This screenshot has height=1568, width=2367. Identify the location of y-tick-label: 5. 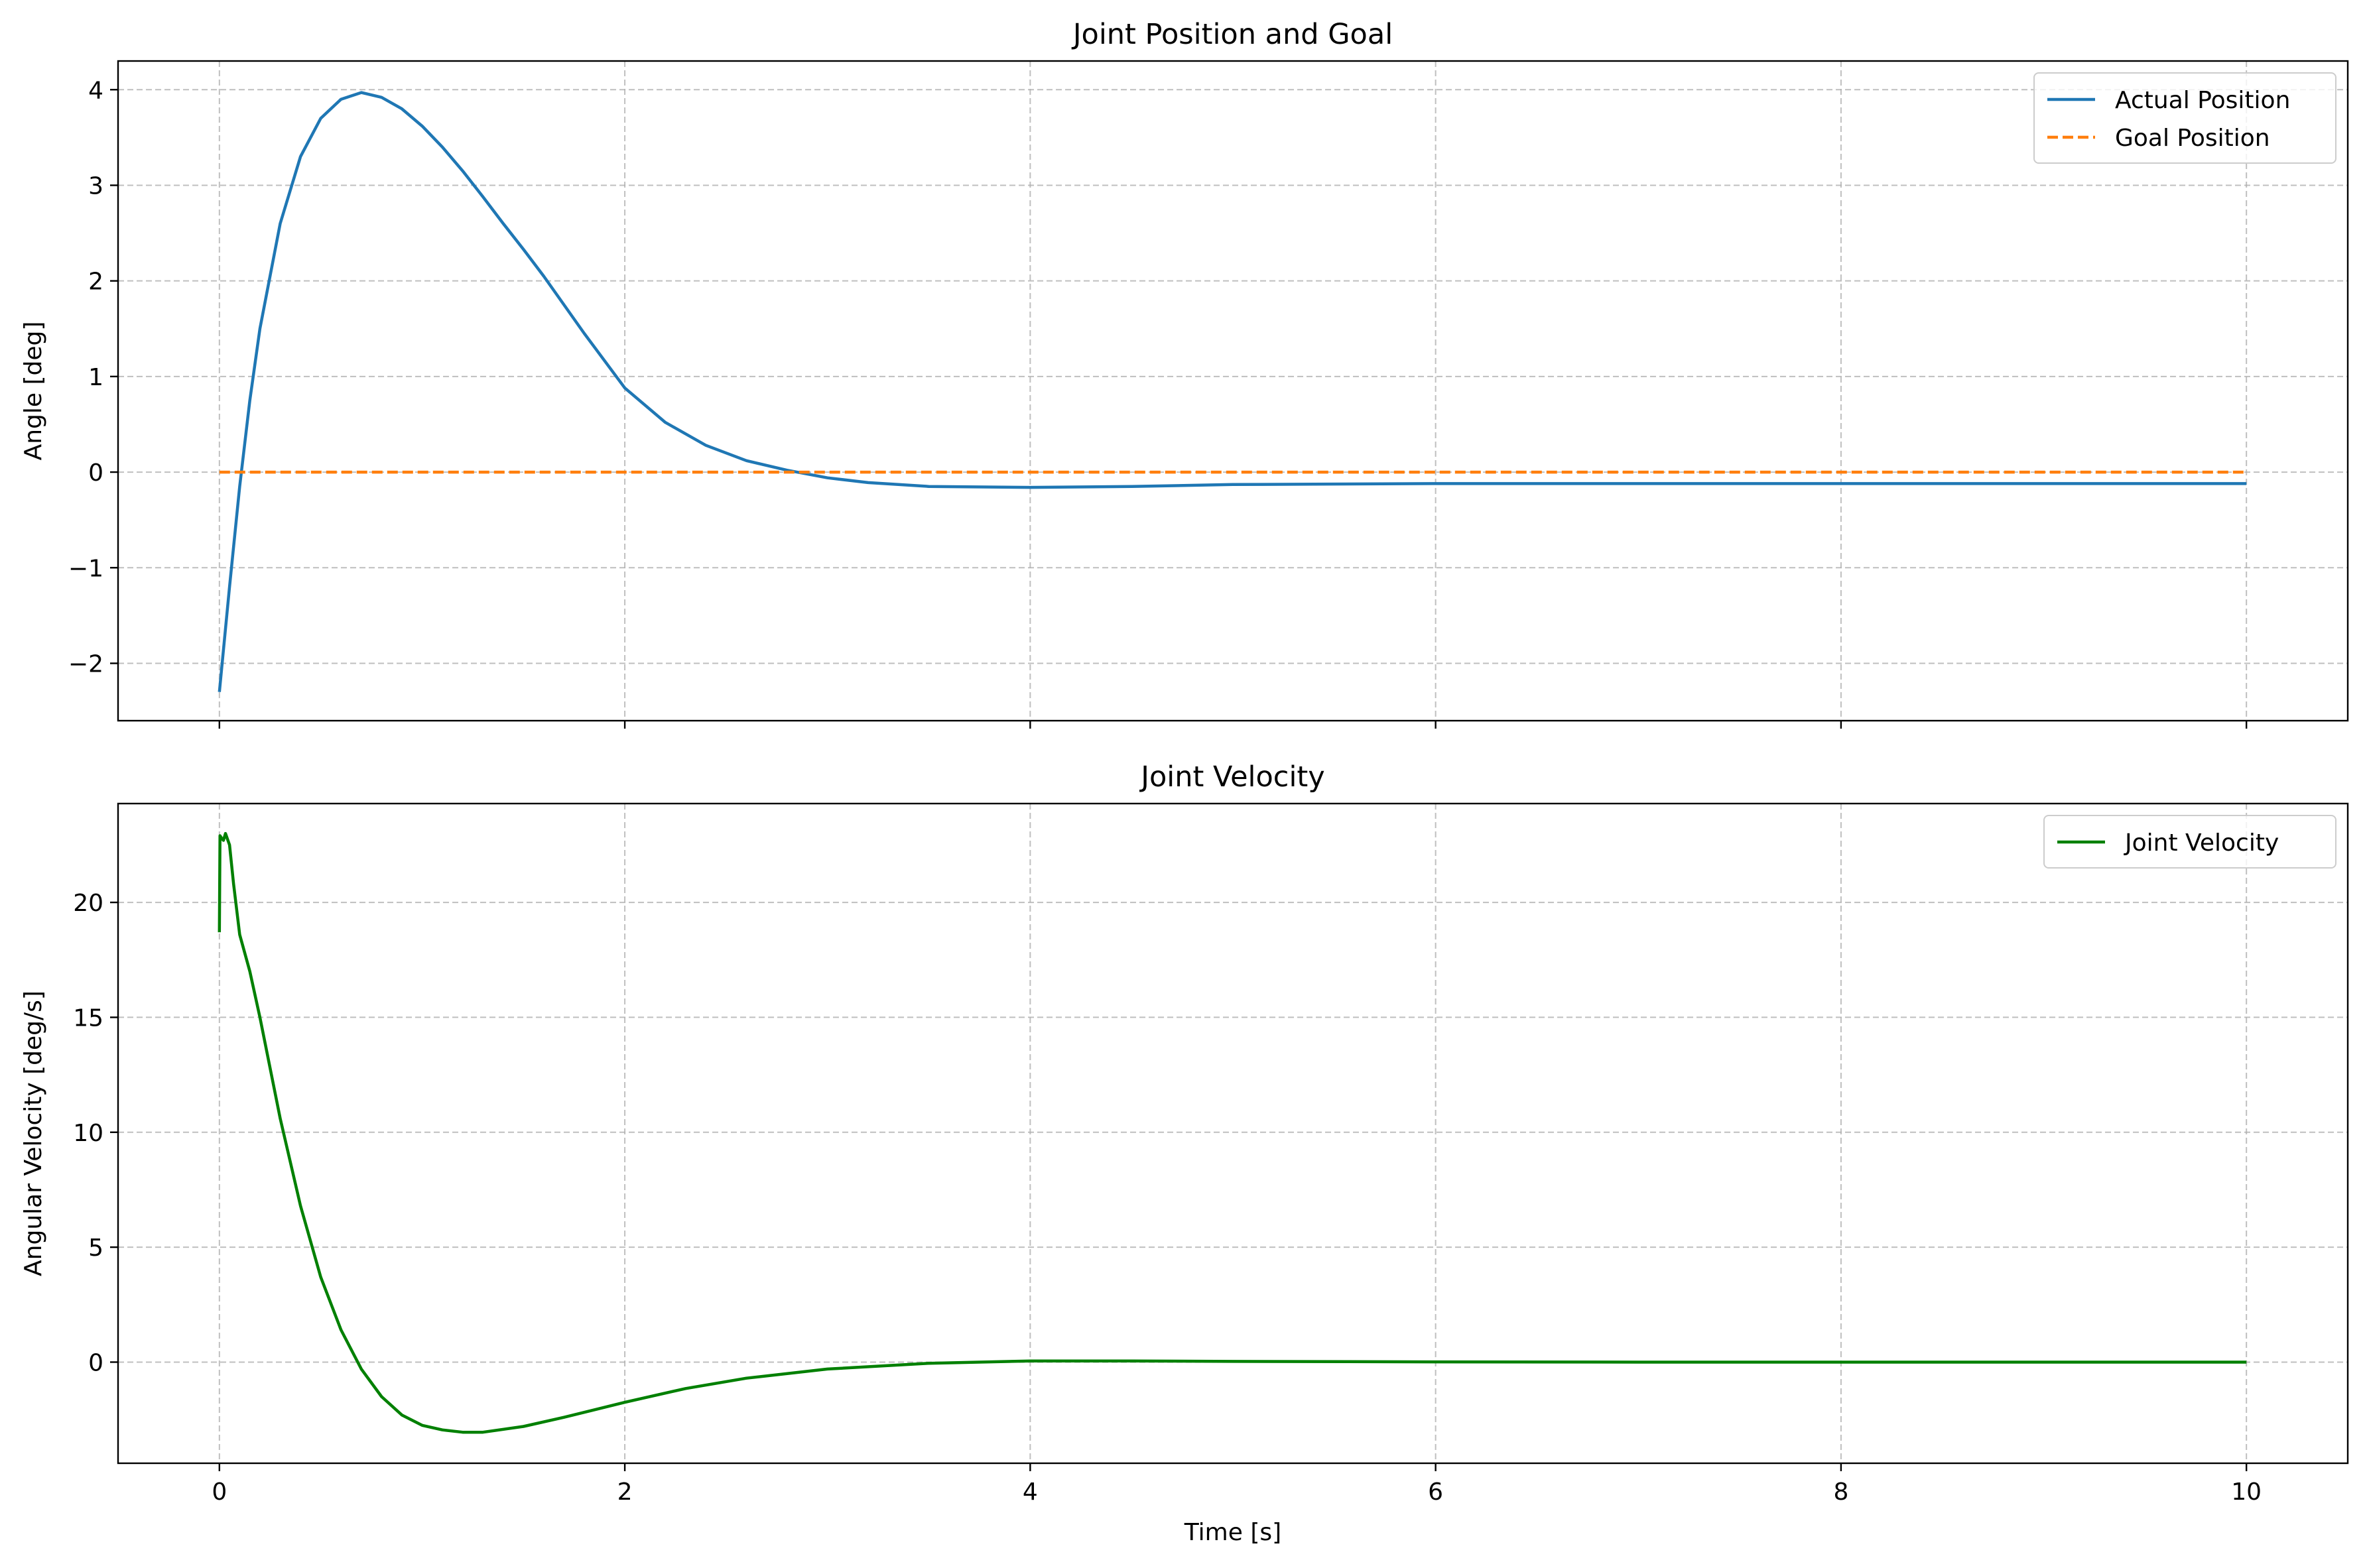
(95, 1248).